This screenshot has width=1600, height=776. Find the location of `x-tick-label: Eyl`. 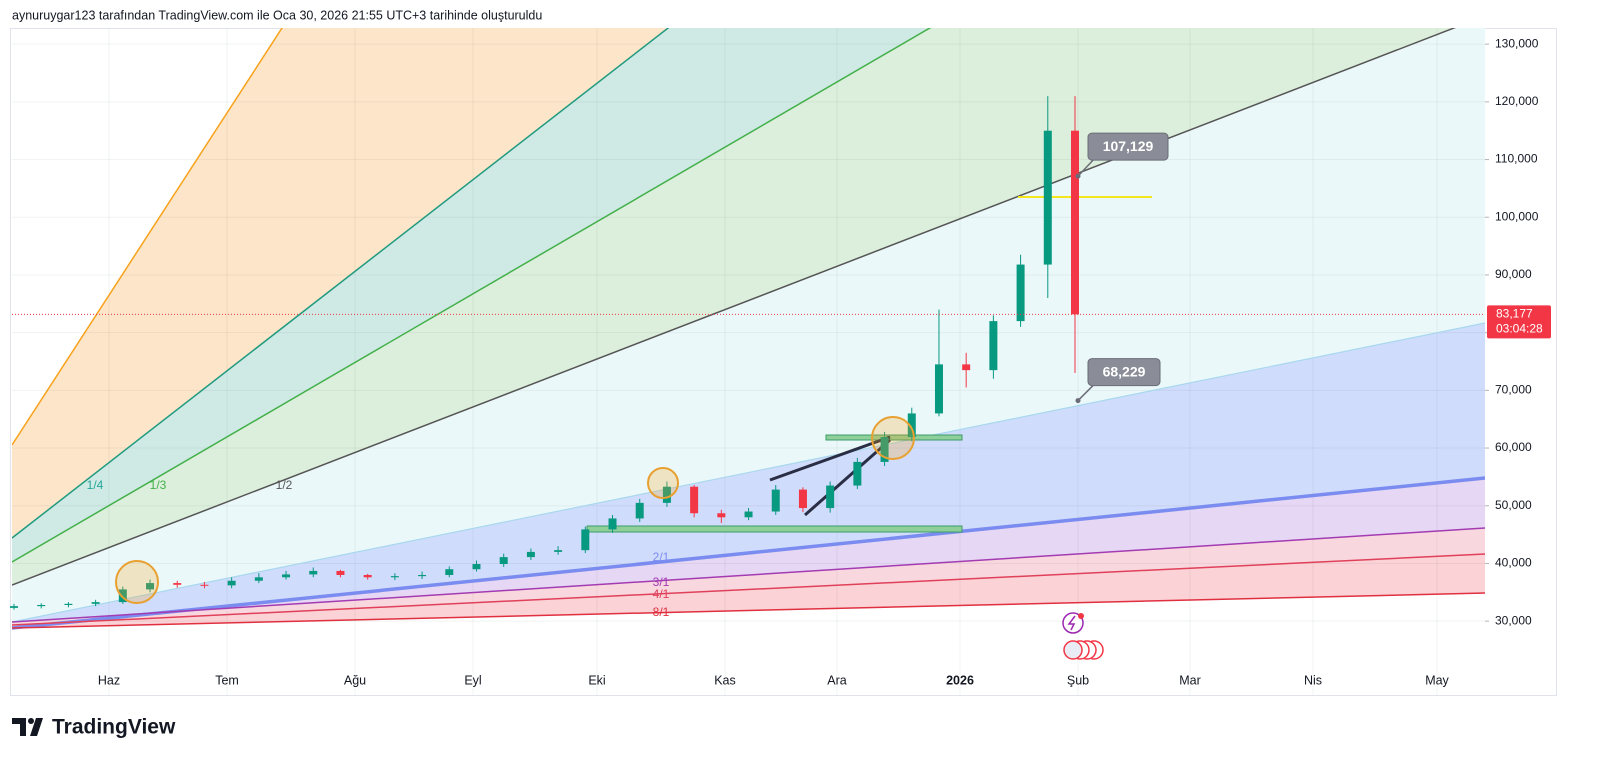

x-tick-label: Eyl is located at coordinates (472, 680).